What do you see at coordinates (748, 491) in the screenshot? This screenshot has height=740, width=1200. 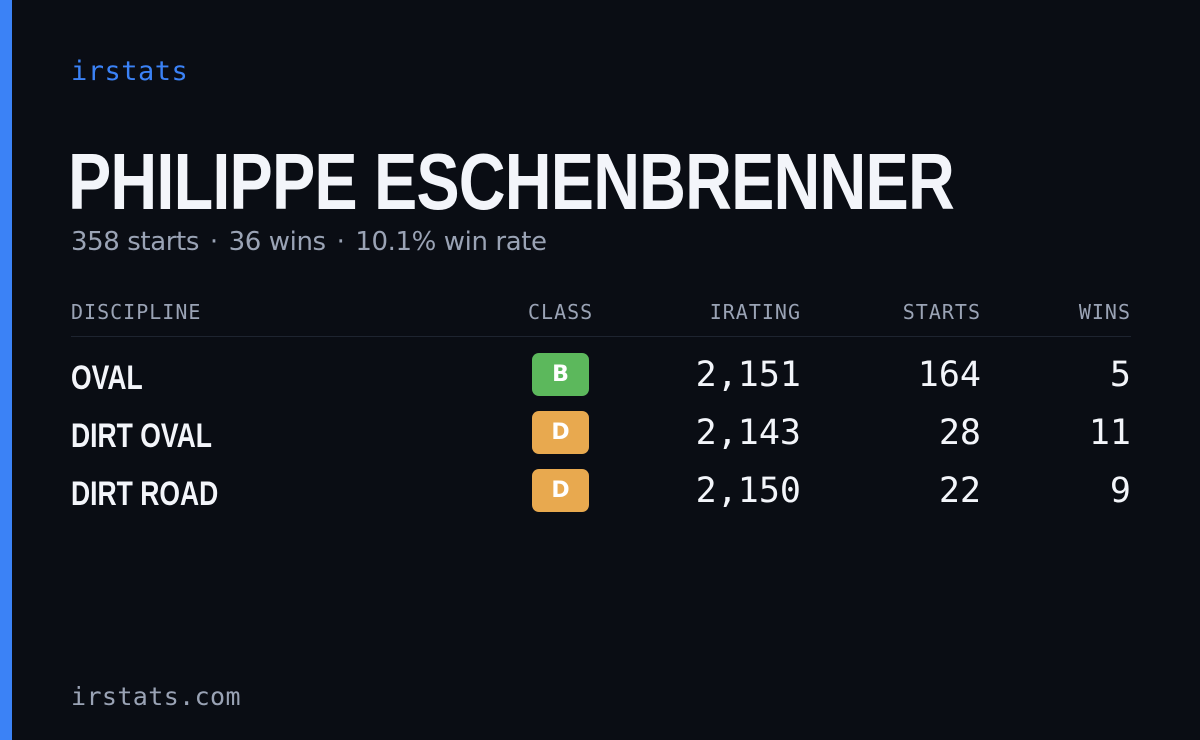 I see `irating-value: 2,150` at bounding box center [748, 491].